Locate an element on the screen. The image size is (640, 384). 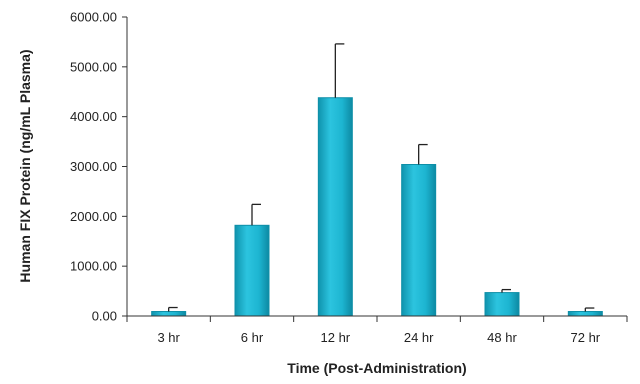
bar-12-hr is located at coordinates (335, 207).